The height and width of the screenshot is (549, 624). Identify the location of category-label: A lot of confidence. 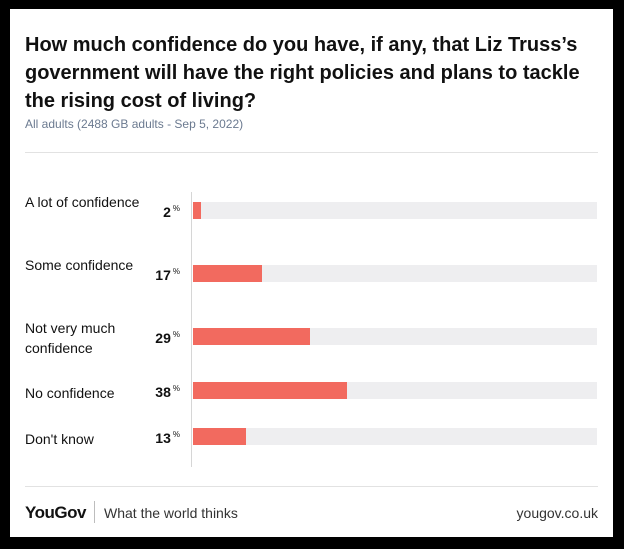
(82, 202).